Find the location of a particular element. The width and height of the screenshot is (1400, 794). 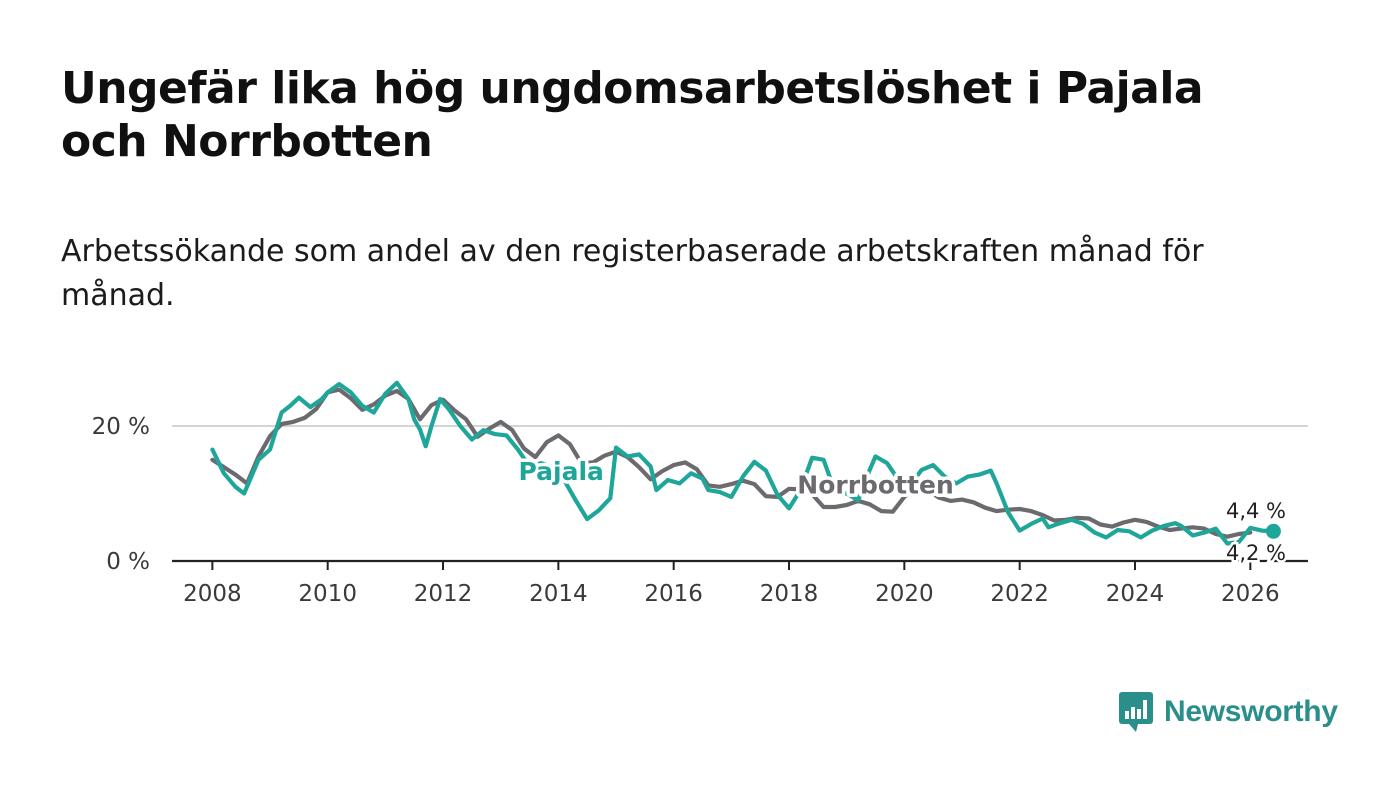

x-tick-label: 2016 is located at coordinates (673, 594).